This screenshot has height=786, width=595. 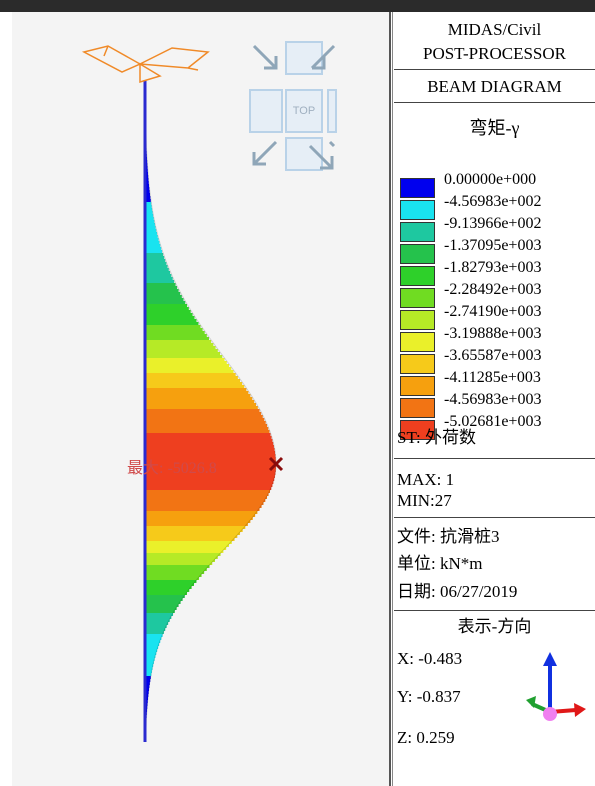 What do you see at coordinates (426, 479) in the screenshot?
I see `max-element: MAX: 1` at bounding box center [426, 479].